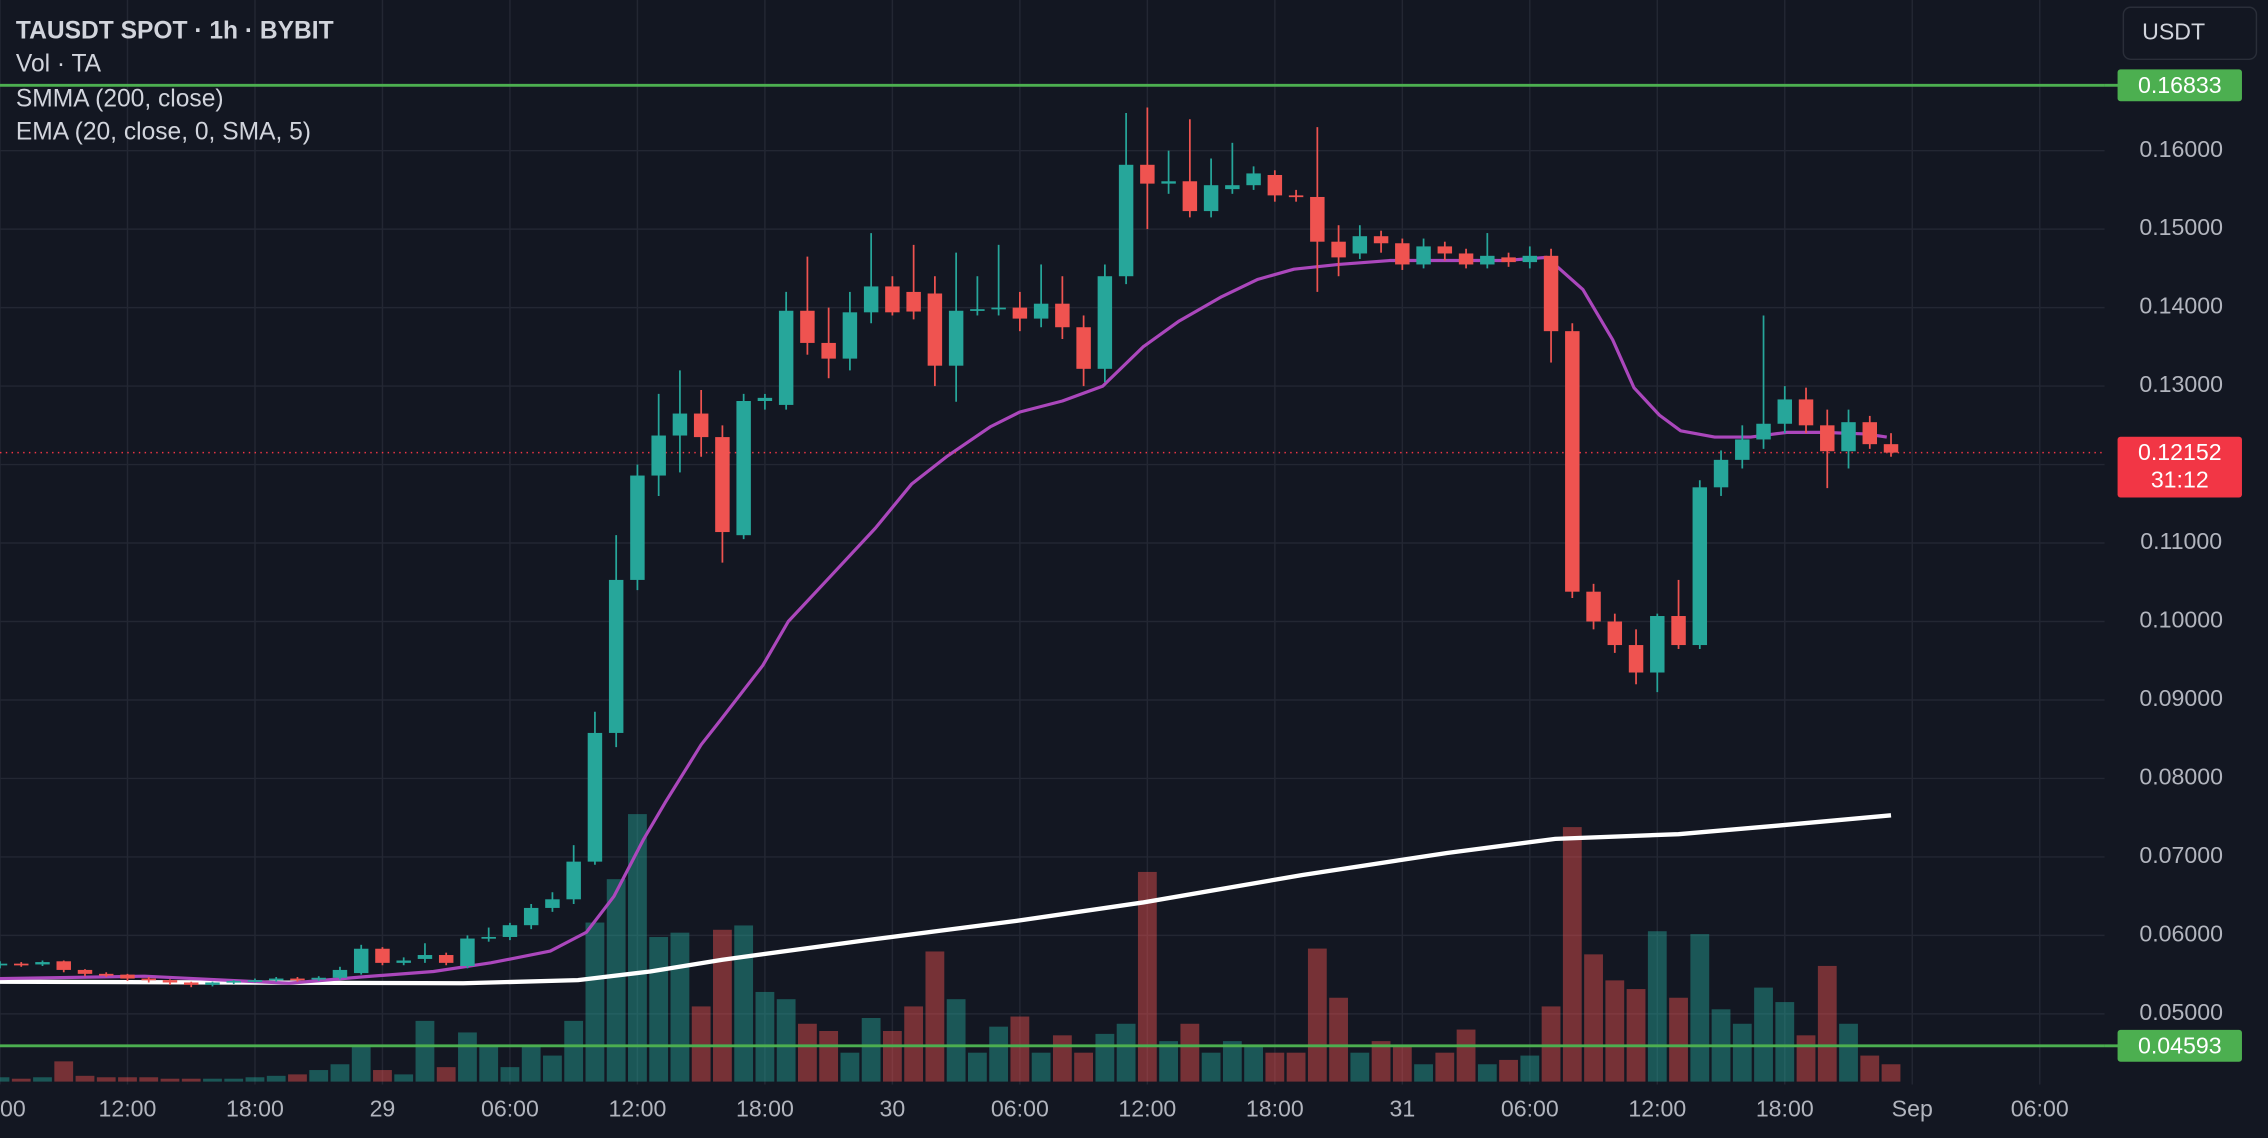 The width and height of the screenshot is (2268, 1138). I want to click on currency-button-frame, so click(2190, 33).